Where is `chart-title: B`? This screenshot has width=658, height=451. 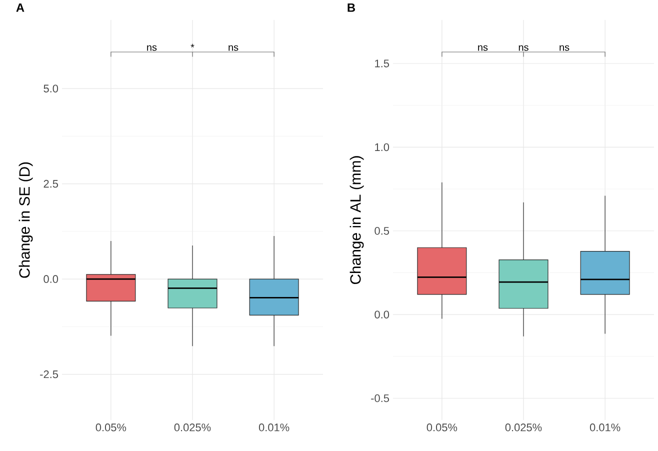
chart-title: B is located at coordinates (352, 8).